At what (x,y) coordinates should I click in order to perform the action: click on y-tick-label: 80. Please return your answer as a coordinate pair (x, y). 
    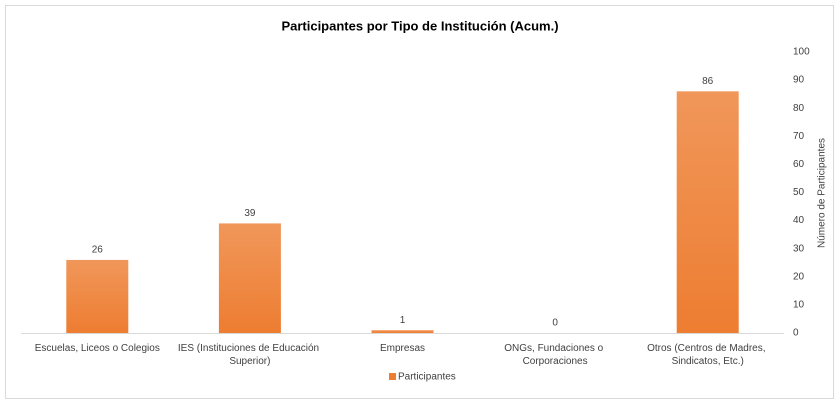
    Looking at the image, I should click on (799, 108).